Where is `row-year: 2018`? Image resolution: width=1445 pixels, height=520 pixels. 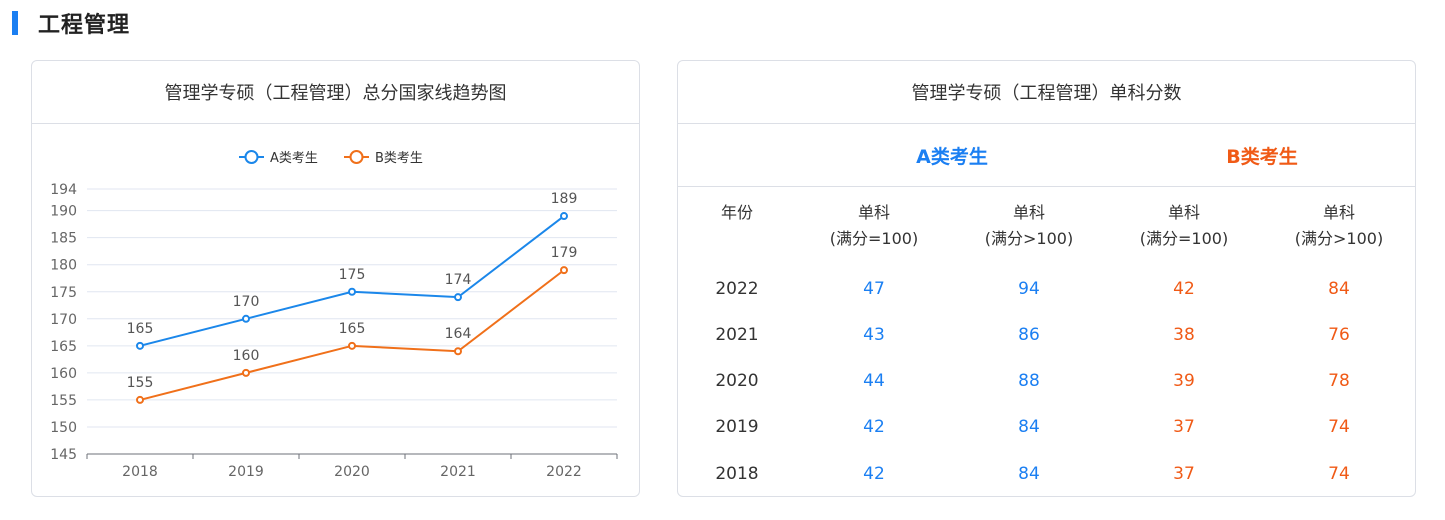 row-year: 2018 is located at coordinates (737, 474).